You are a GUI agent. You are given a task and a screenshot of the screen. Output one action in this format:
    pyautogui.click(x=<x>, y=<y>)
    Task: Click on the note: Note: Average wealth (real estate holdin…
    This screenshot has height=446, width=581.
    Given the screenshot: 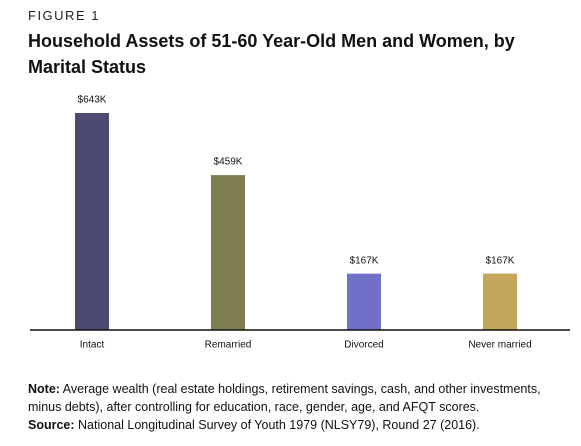 What is the action you would take?
    pyautogui.click(x=300, y=398)
    